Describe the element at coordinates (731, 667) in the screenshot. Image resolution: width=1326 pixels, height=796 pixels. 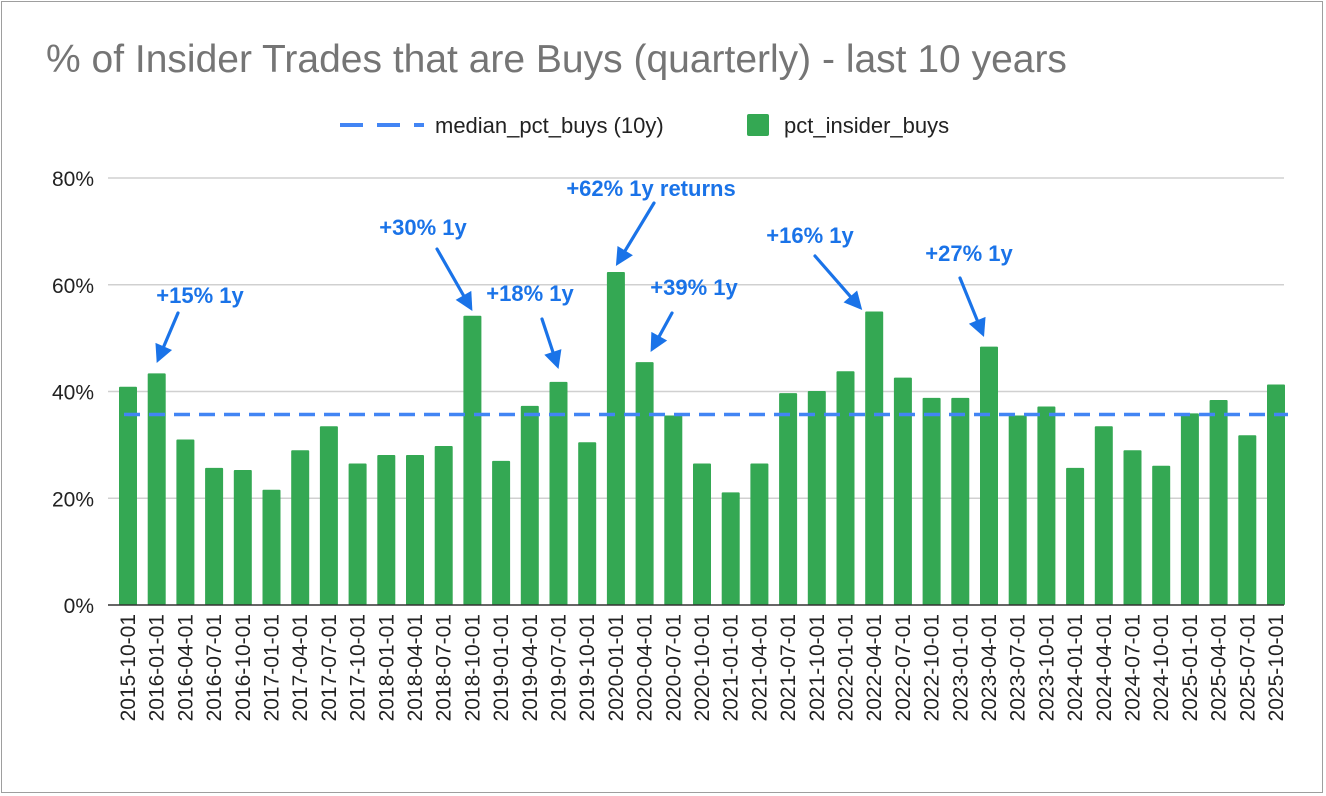
I see `x-tick-label: 2021-01-01` at that location.